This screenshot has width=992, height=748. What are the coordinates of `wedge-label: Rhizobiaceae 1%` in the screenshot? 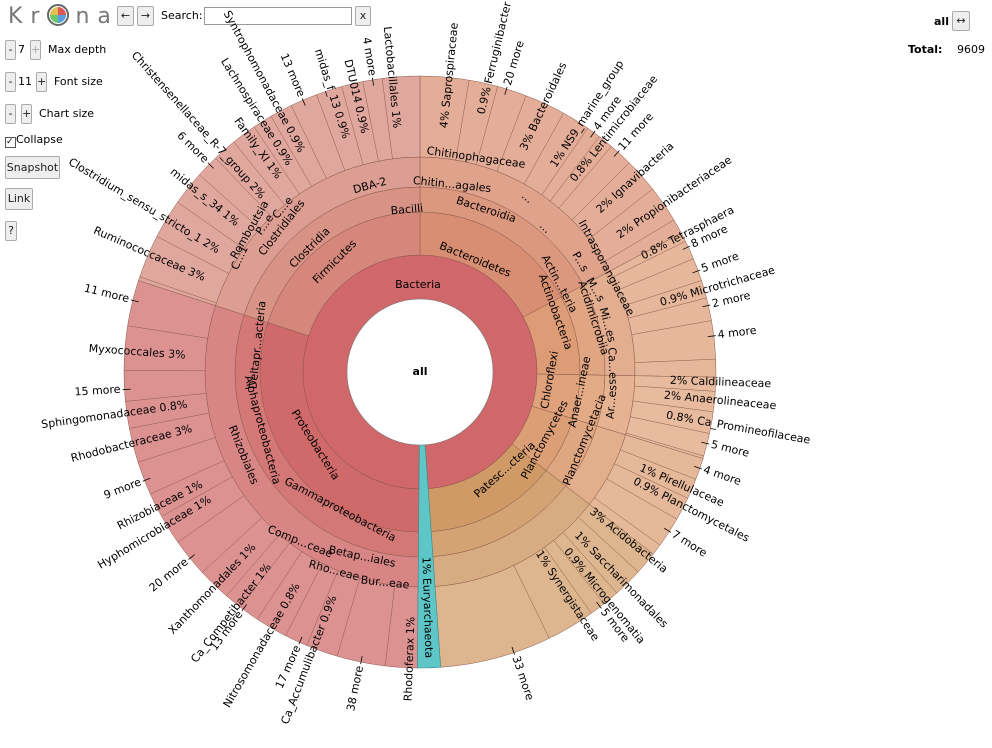 It's located at (160, 505).